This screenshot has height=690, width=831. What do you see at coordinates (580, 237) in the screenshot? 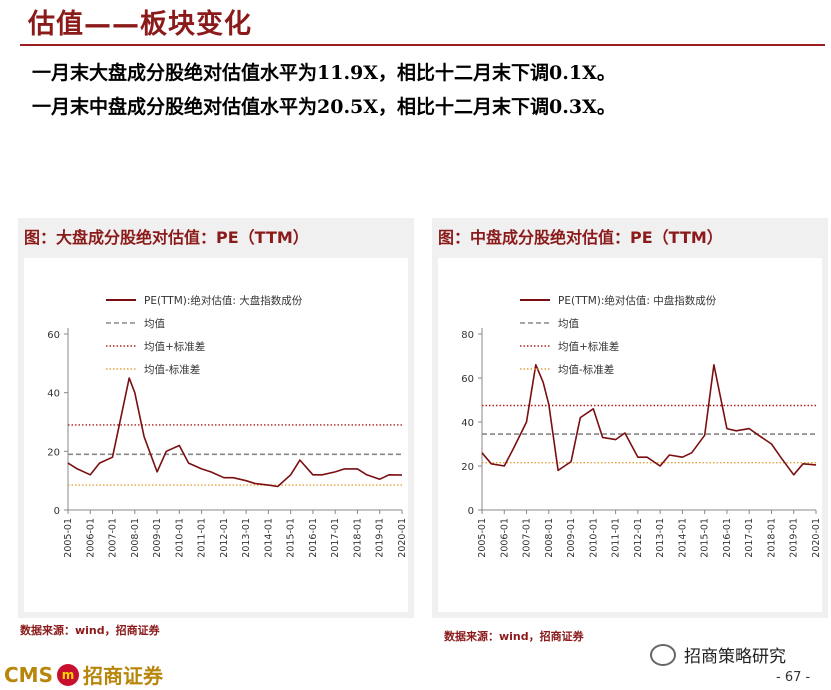
I see `chart-title-mid-cap: 图：中盘成分股绝对估值：PE（TTM）` at bounding box center [580, 237].